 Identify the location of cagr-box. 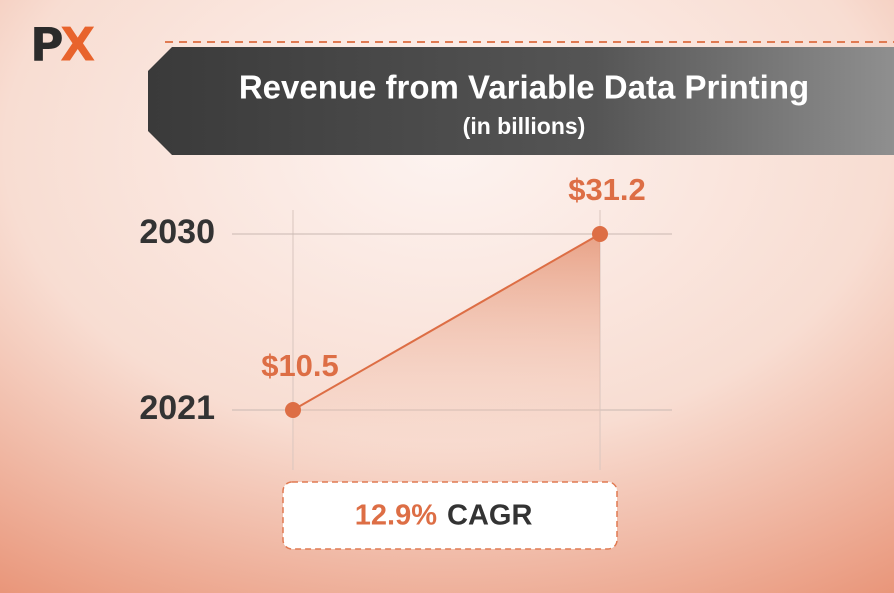
(450, 515).